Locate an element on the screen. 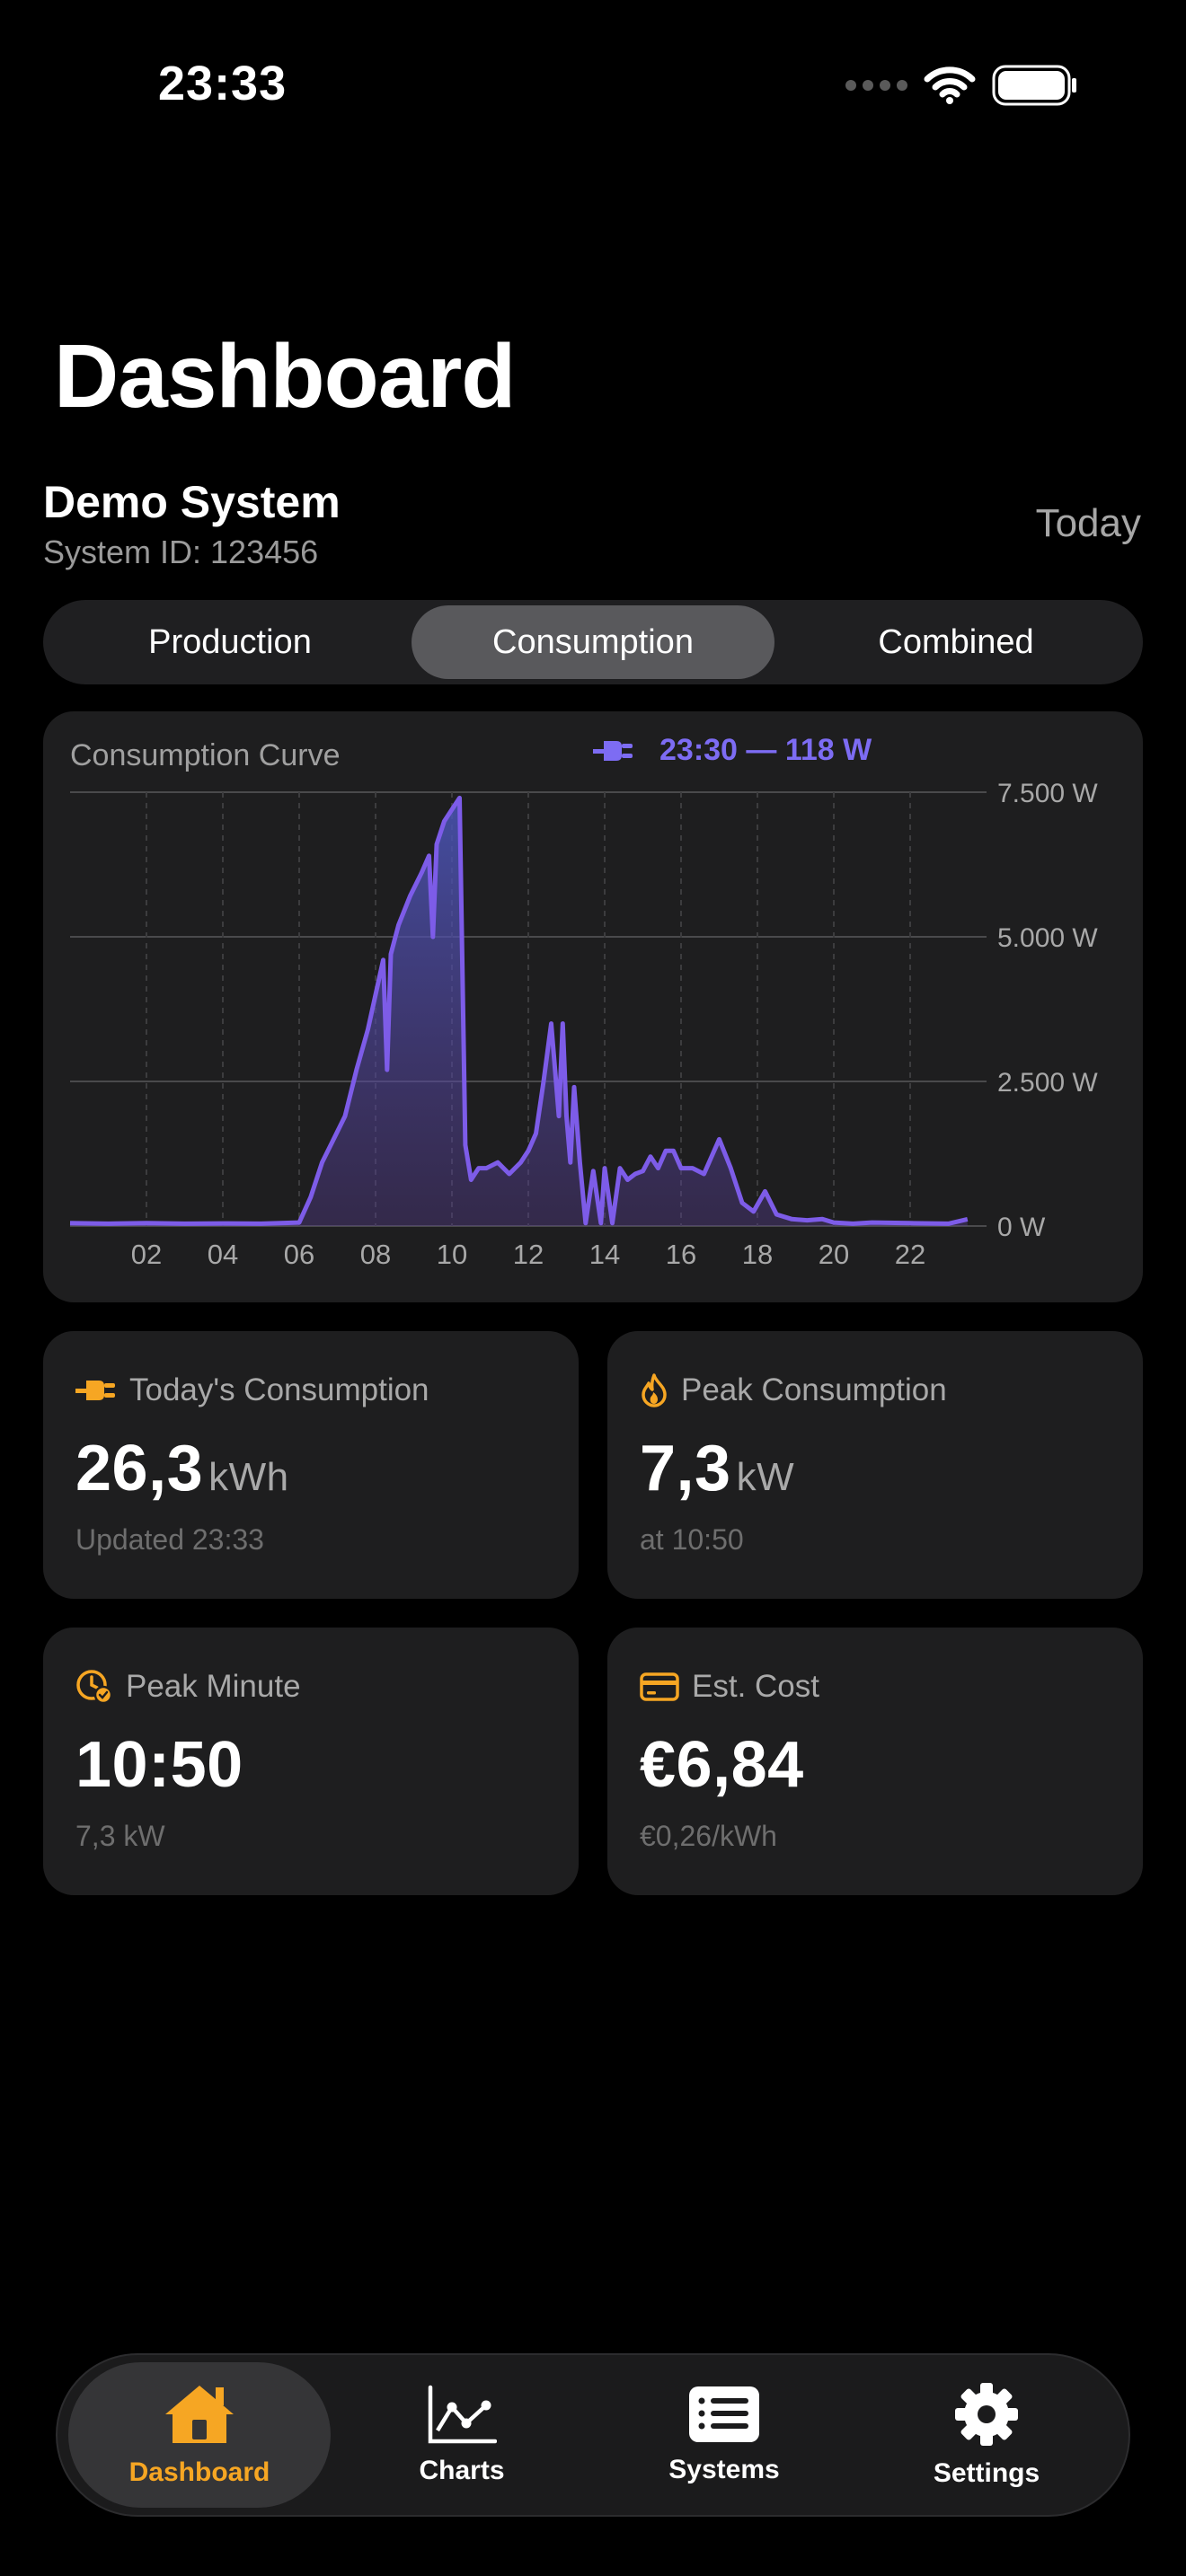 The height and width of the screenshot is (2576, 1186). chart-x-tick-label: 22 is located at coordinates (910, 1254).